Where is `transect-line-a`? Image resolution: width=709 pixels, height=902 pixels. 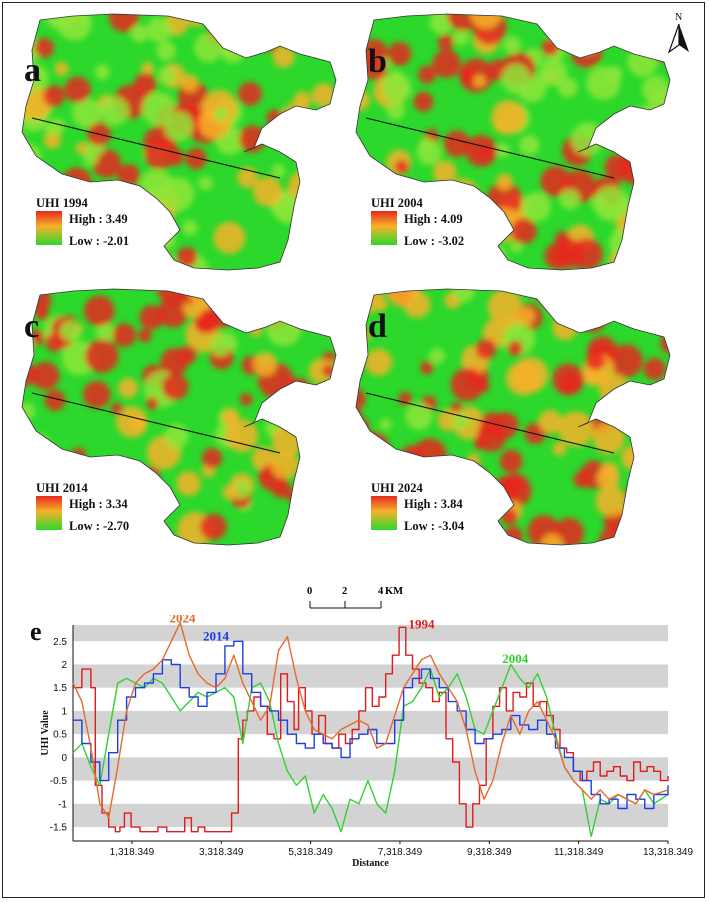
transect-line-a is located at coordinates (156, 148).